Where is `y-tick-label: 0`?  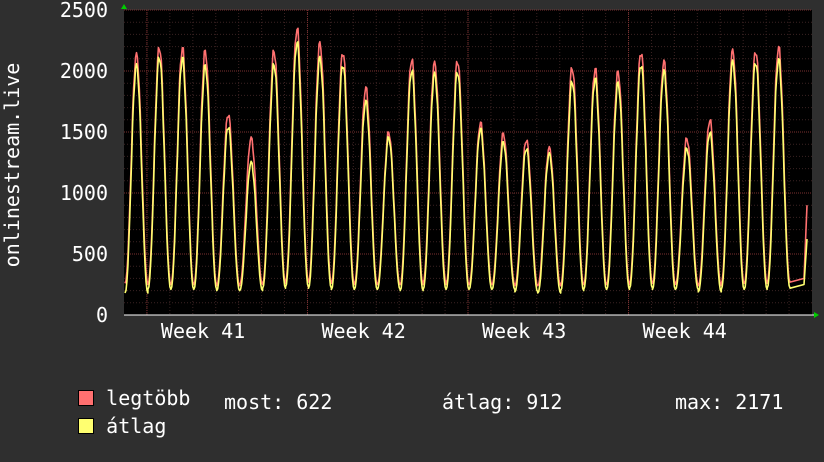 y-tick-label: 0 is located at coordinates (102, 315).